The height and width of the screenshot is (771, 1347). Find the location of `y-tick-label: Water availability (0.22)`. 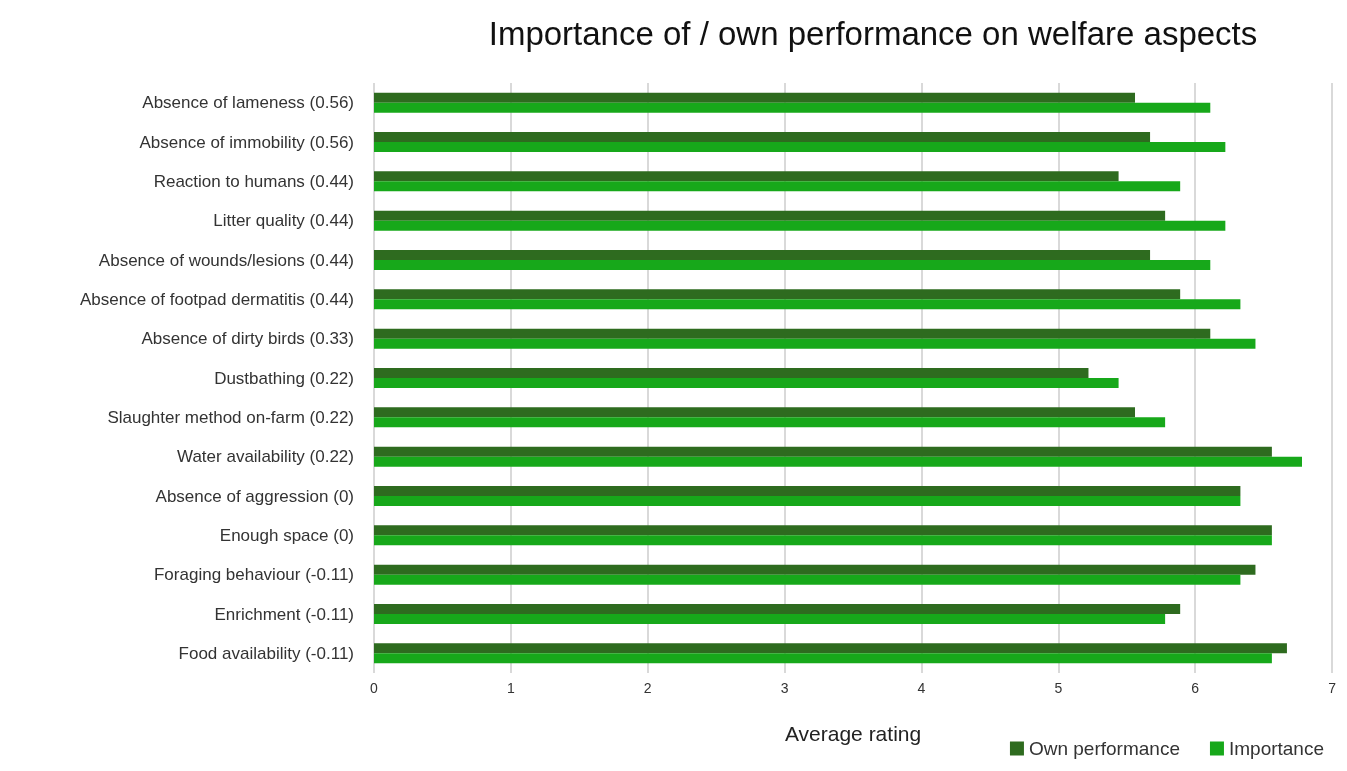

y-tick-label: Water availability (0.22) is located at coordinates (265, 457).